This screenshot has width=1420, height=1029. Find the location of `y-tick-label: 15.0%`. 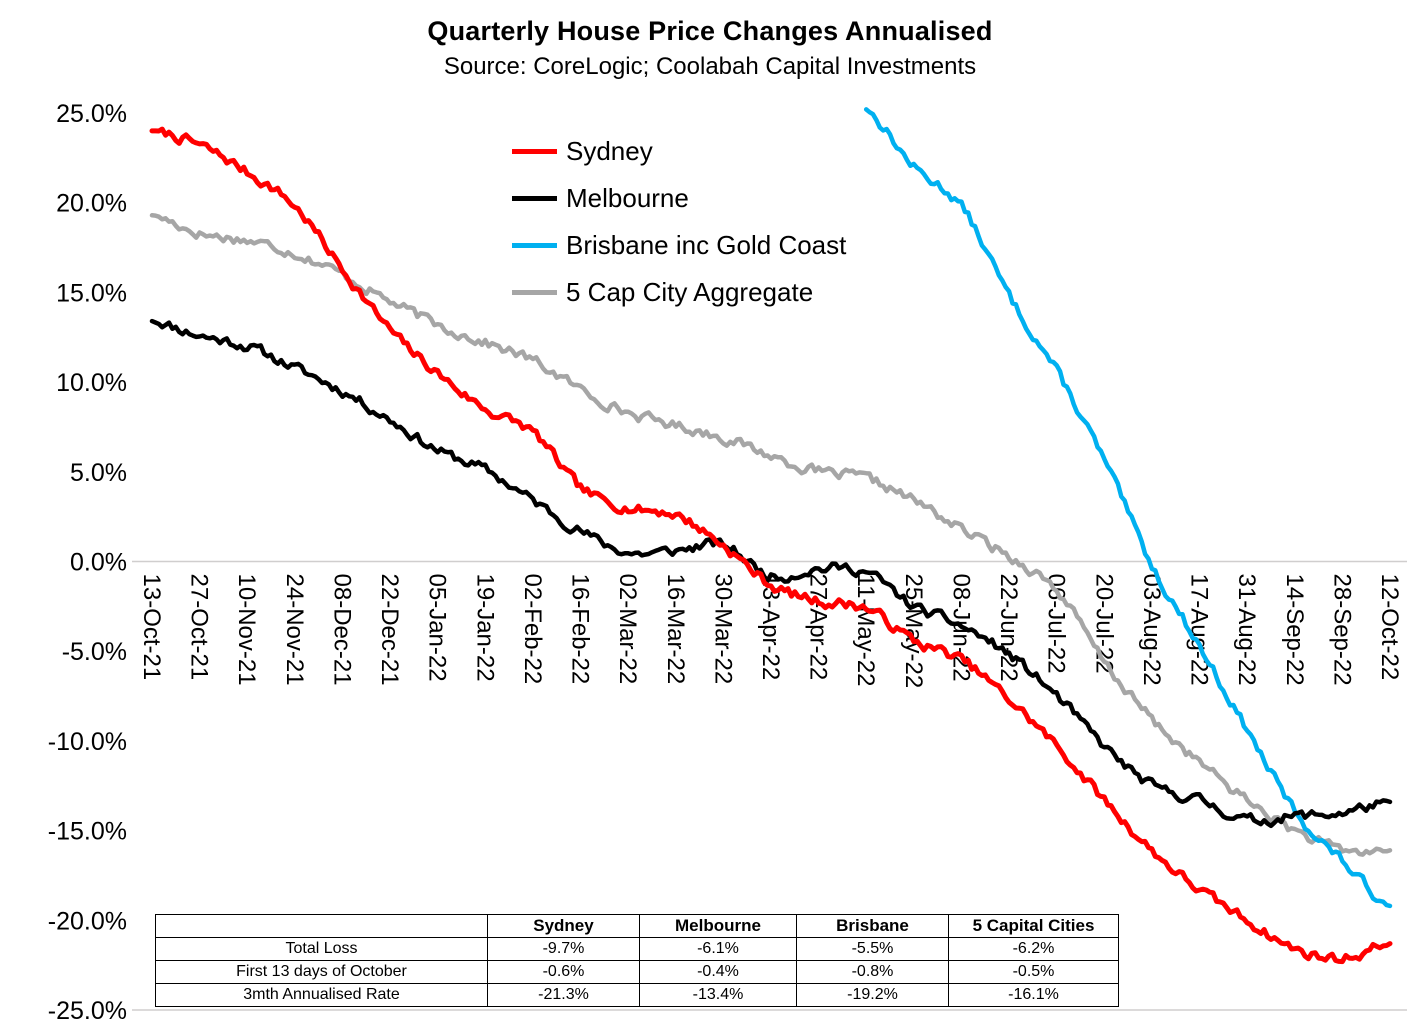

y-tick-label: 15.0% is located at coordinates (91, 293).